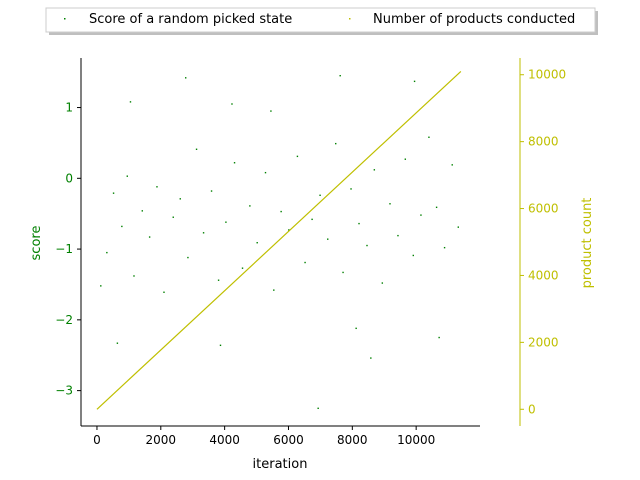 The image size is (640, 480). What do you see at coordinates (474, 19) in the screenshot?
I see `legend-label-product: Number of products conducted` at bounding box center [474, 19].